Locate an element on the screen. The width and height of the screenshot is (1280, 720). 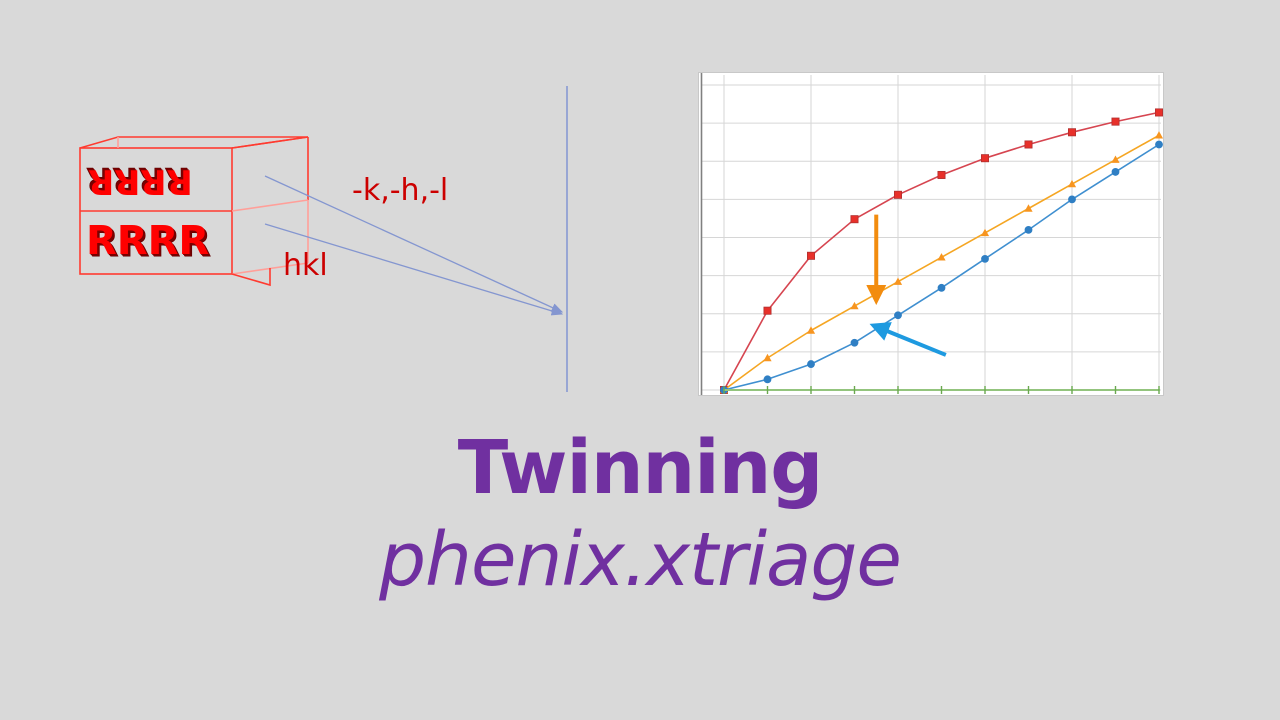
arrow-twin-top is located at coordinates (414, 244).